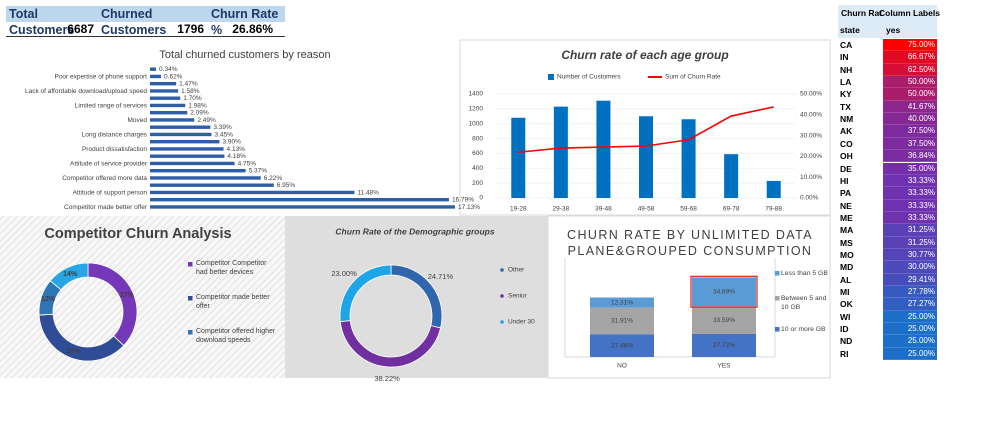 This screenshot has width=1000, height=443. I want to click on table-cell: 50.00%, so click(910, 94).